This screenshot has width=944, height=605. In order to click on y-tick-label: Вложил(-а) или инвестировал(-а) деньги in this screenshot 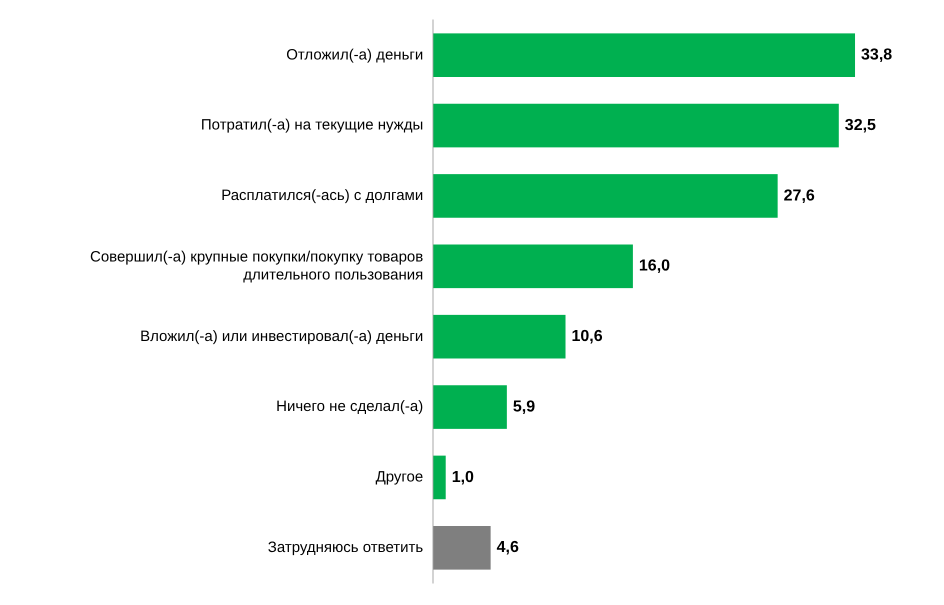, I will do `click(282, 336)`.